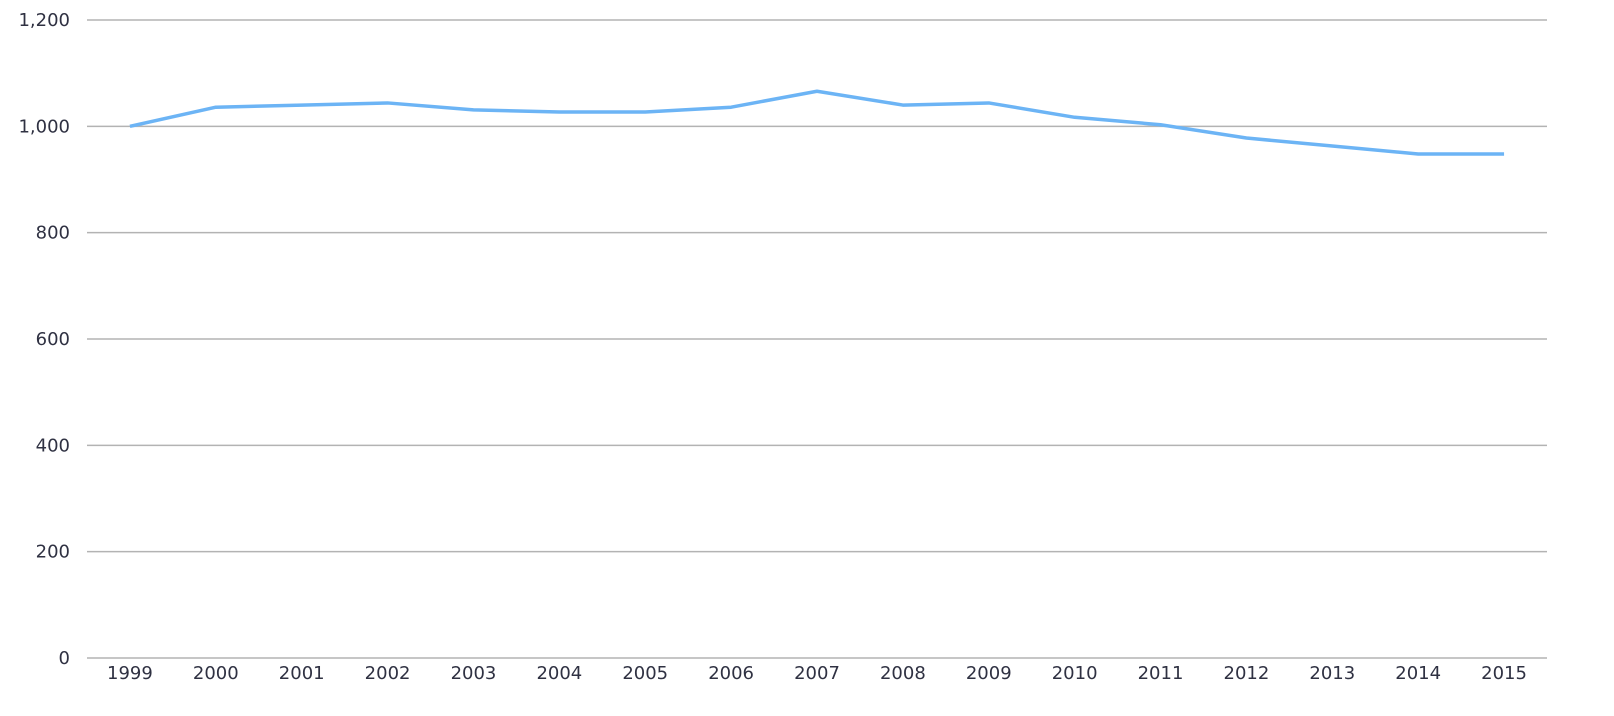 The width and height of the screenshot is (1614, 716). Describe the element at coordinates (53, 233) in the screenshot. I see `y-tick-label: 800` at that location.